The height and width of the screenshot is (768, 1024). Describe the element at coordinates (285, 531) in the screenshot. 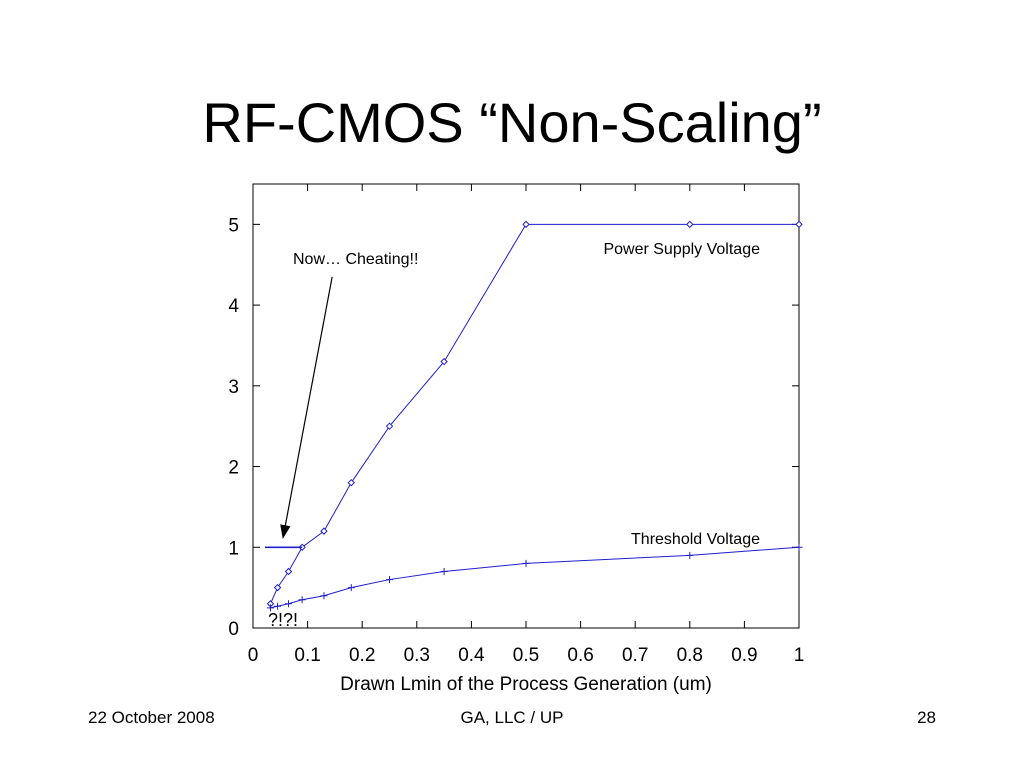

I see `annotation-arrow-head` at that location.